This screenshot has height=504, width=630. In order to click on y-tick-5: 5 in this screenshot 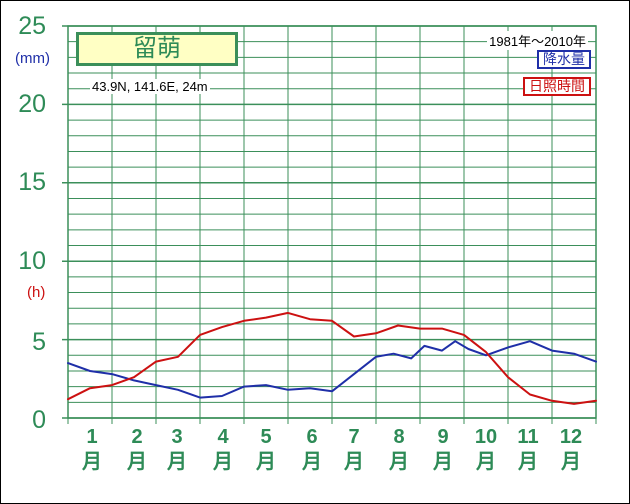, I will do `click(39, 342)`.